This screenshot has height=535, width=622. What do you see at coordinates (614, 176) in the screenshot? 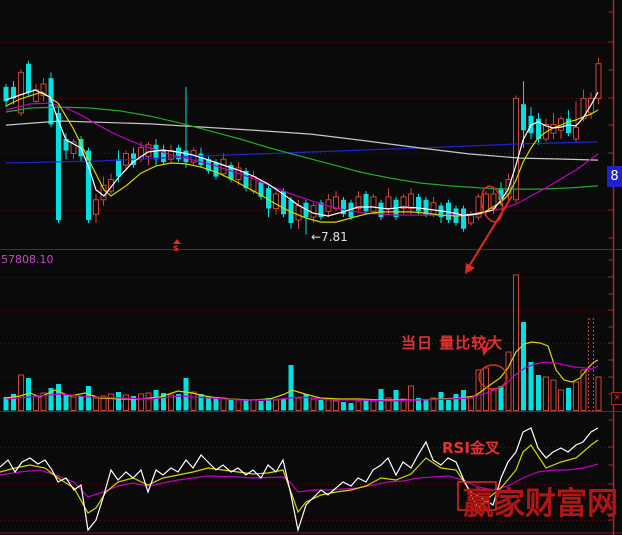
I see `axis-price-badge: 8` at bounding box center [614, 176].